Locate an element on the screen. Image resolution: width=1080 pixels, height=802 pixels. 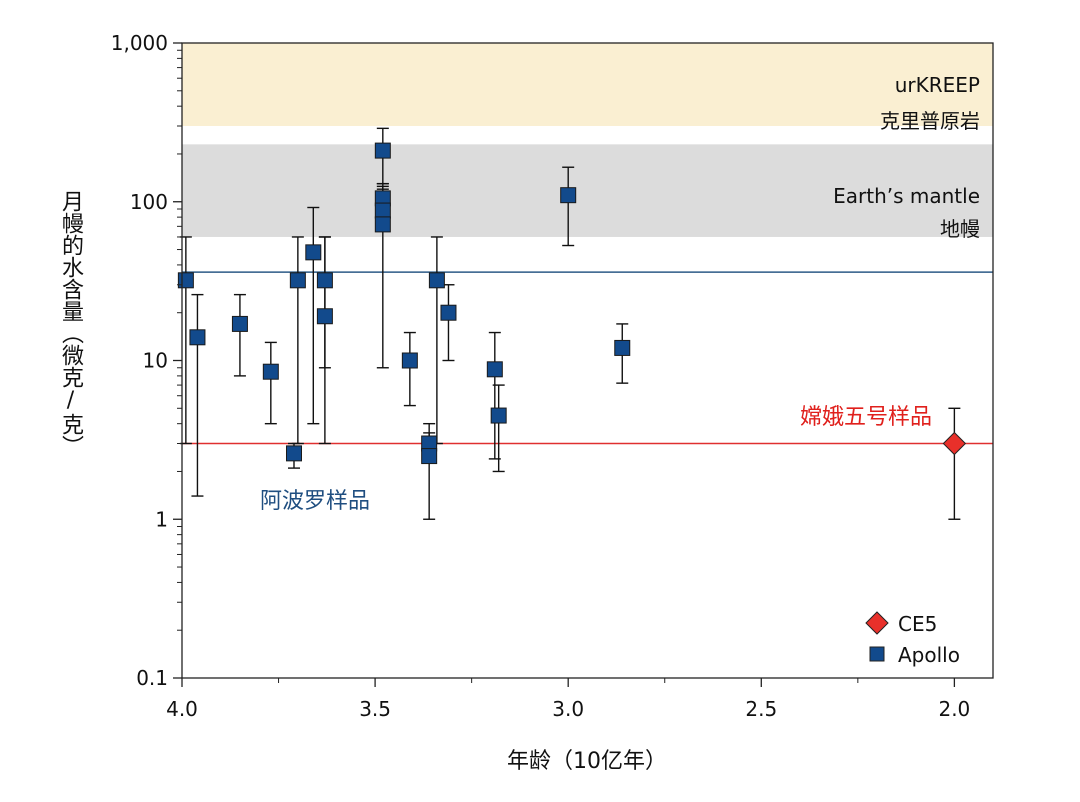
y-tick-label: 1,000 is located at coordinates (139, 43).